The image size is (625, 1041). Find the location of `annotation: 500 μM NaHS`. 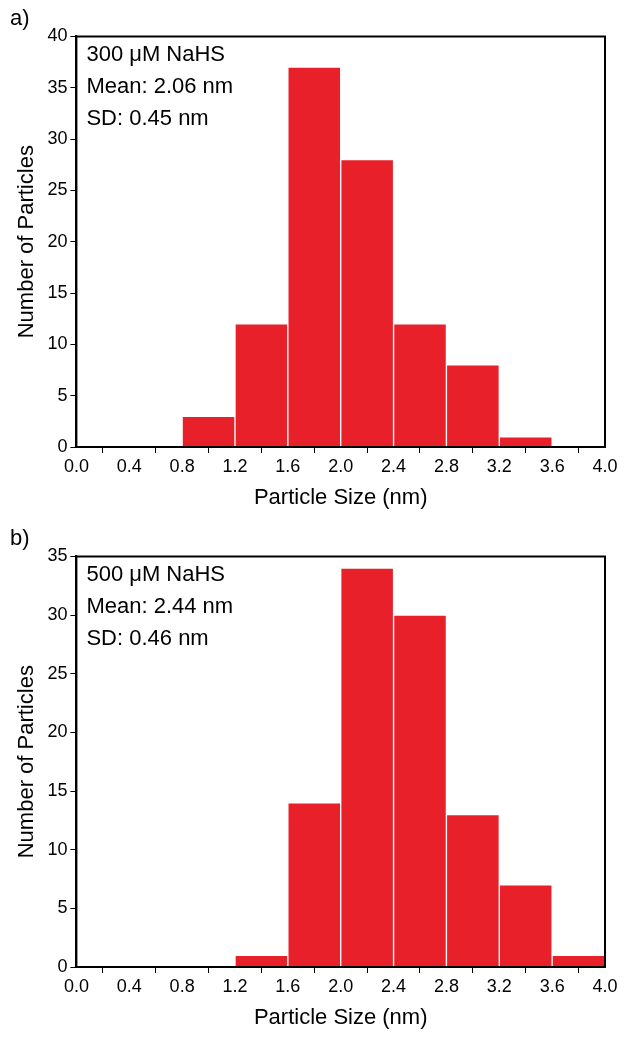

annotation: 500 μM NaHS is located at coordinates (156, 574).